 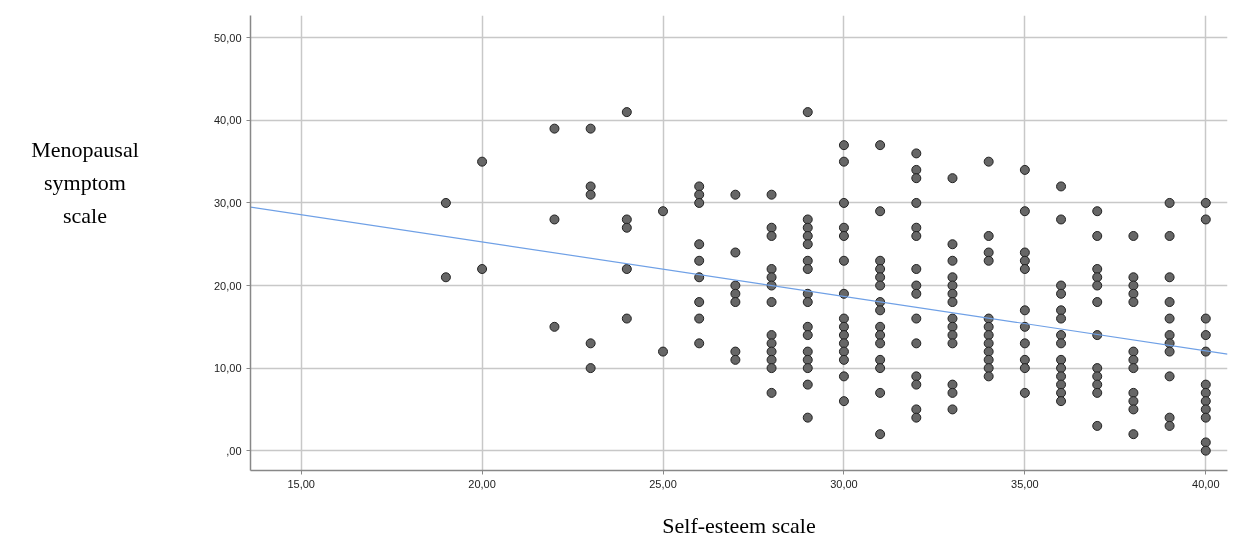 I want to click on y-axis-title: Menopausal symptom scale, so click(x=85, y=183).